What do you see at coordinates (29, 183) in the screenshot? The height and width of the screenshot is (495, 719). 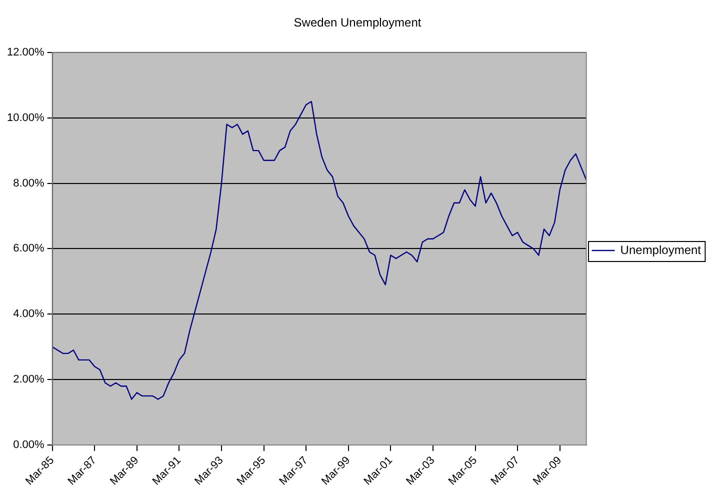 I see `y-tick-label: 8.00%` at bounding box center [29, 183].